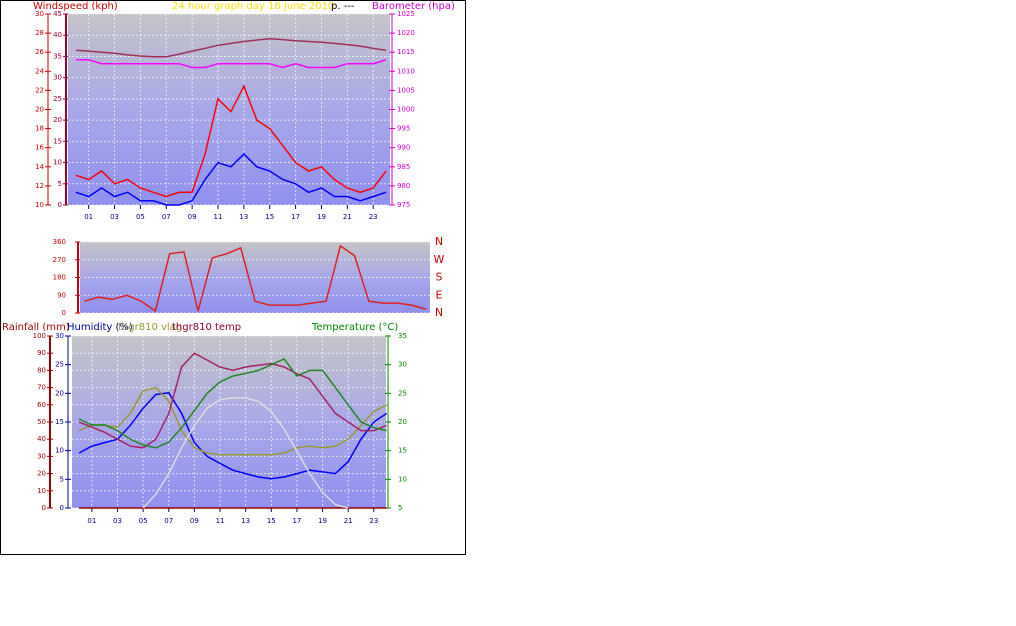 This screenshot has height=626, width=1016. Describe the element at coordinates (57, 56) in the screenshot. I see `y-tick-label: 35` at that location.